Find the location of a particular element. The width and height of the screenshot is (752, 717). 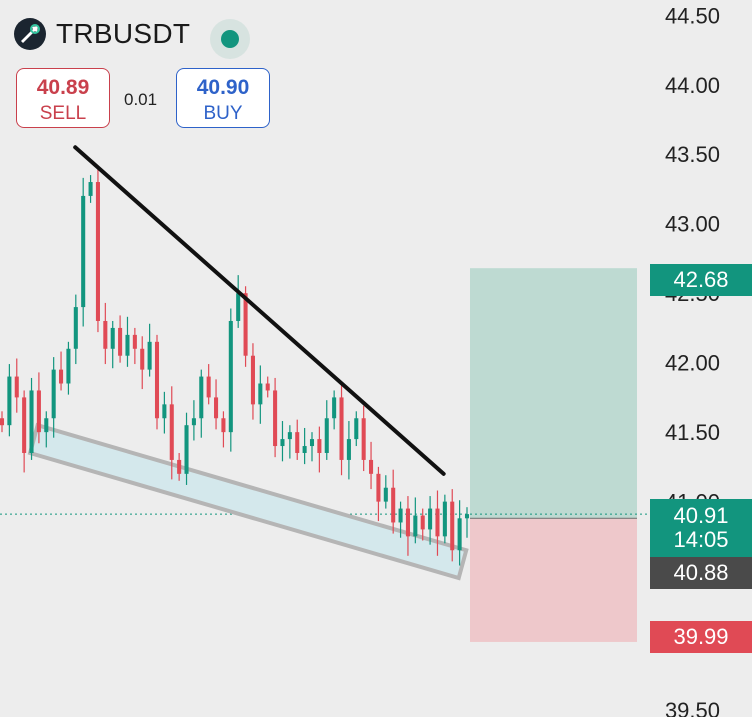

take-profit-tag: 42.68 is located at coordinates (701, 280).